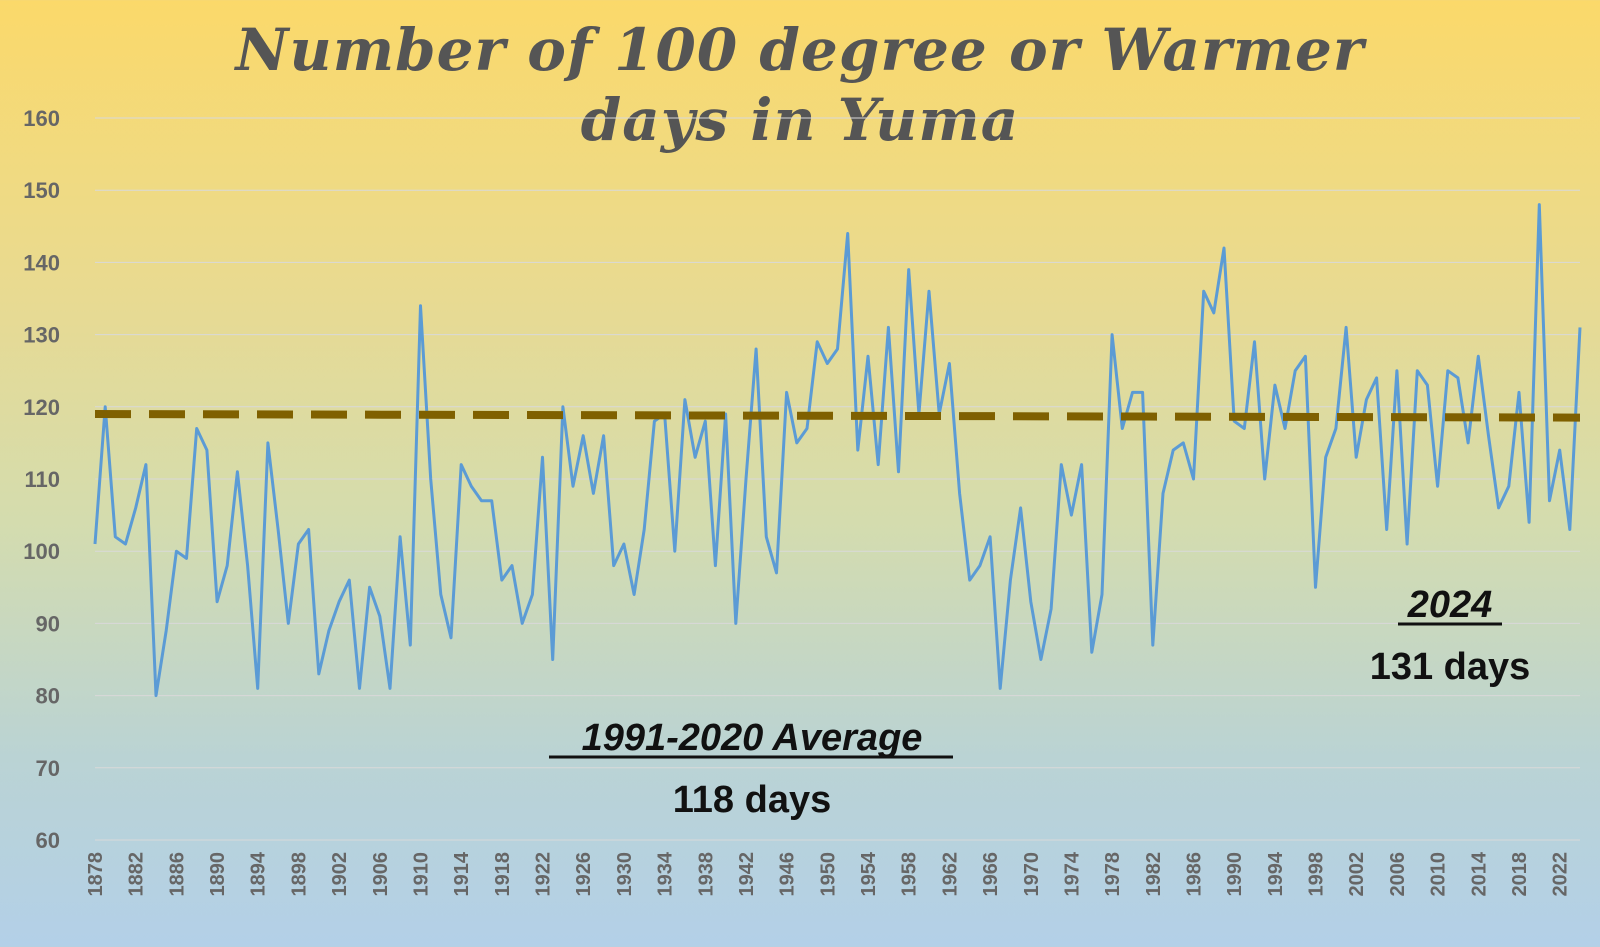 The height and width of the screenshot is (947, 1600). Describe the element at coordinates (1398, 874) in the screenshot. I see `x-tick-label: 2006` at that location.